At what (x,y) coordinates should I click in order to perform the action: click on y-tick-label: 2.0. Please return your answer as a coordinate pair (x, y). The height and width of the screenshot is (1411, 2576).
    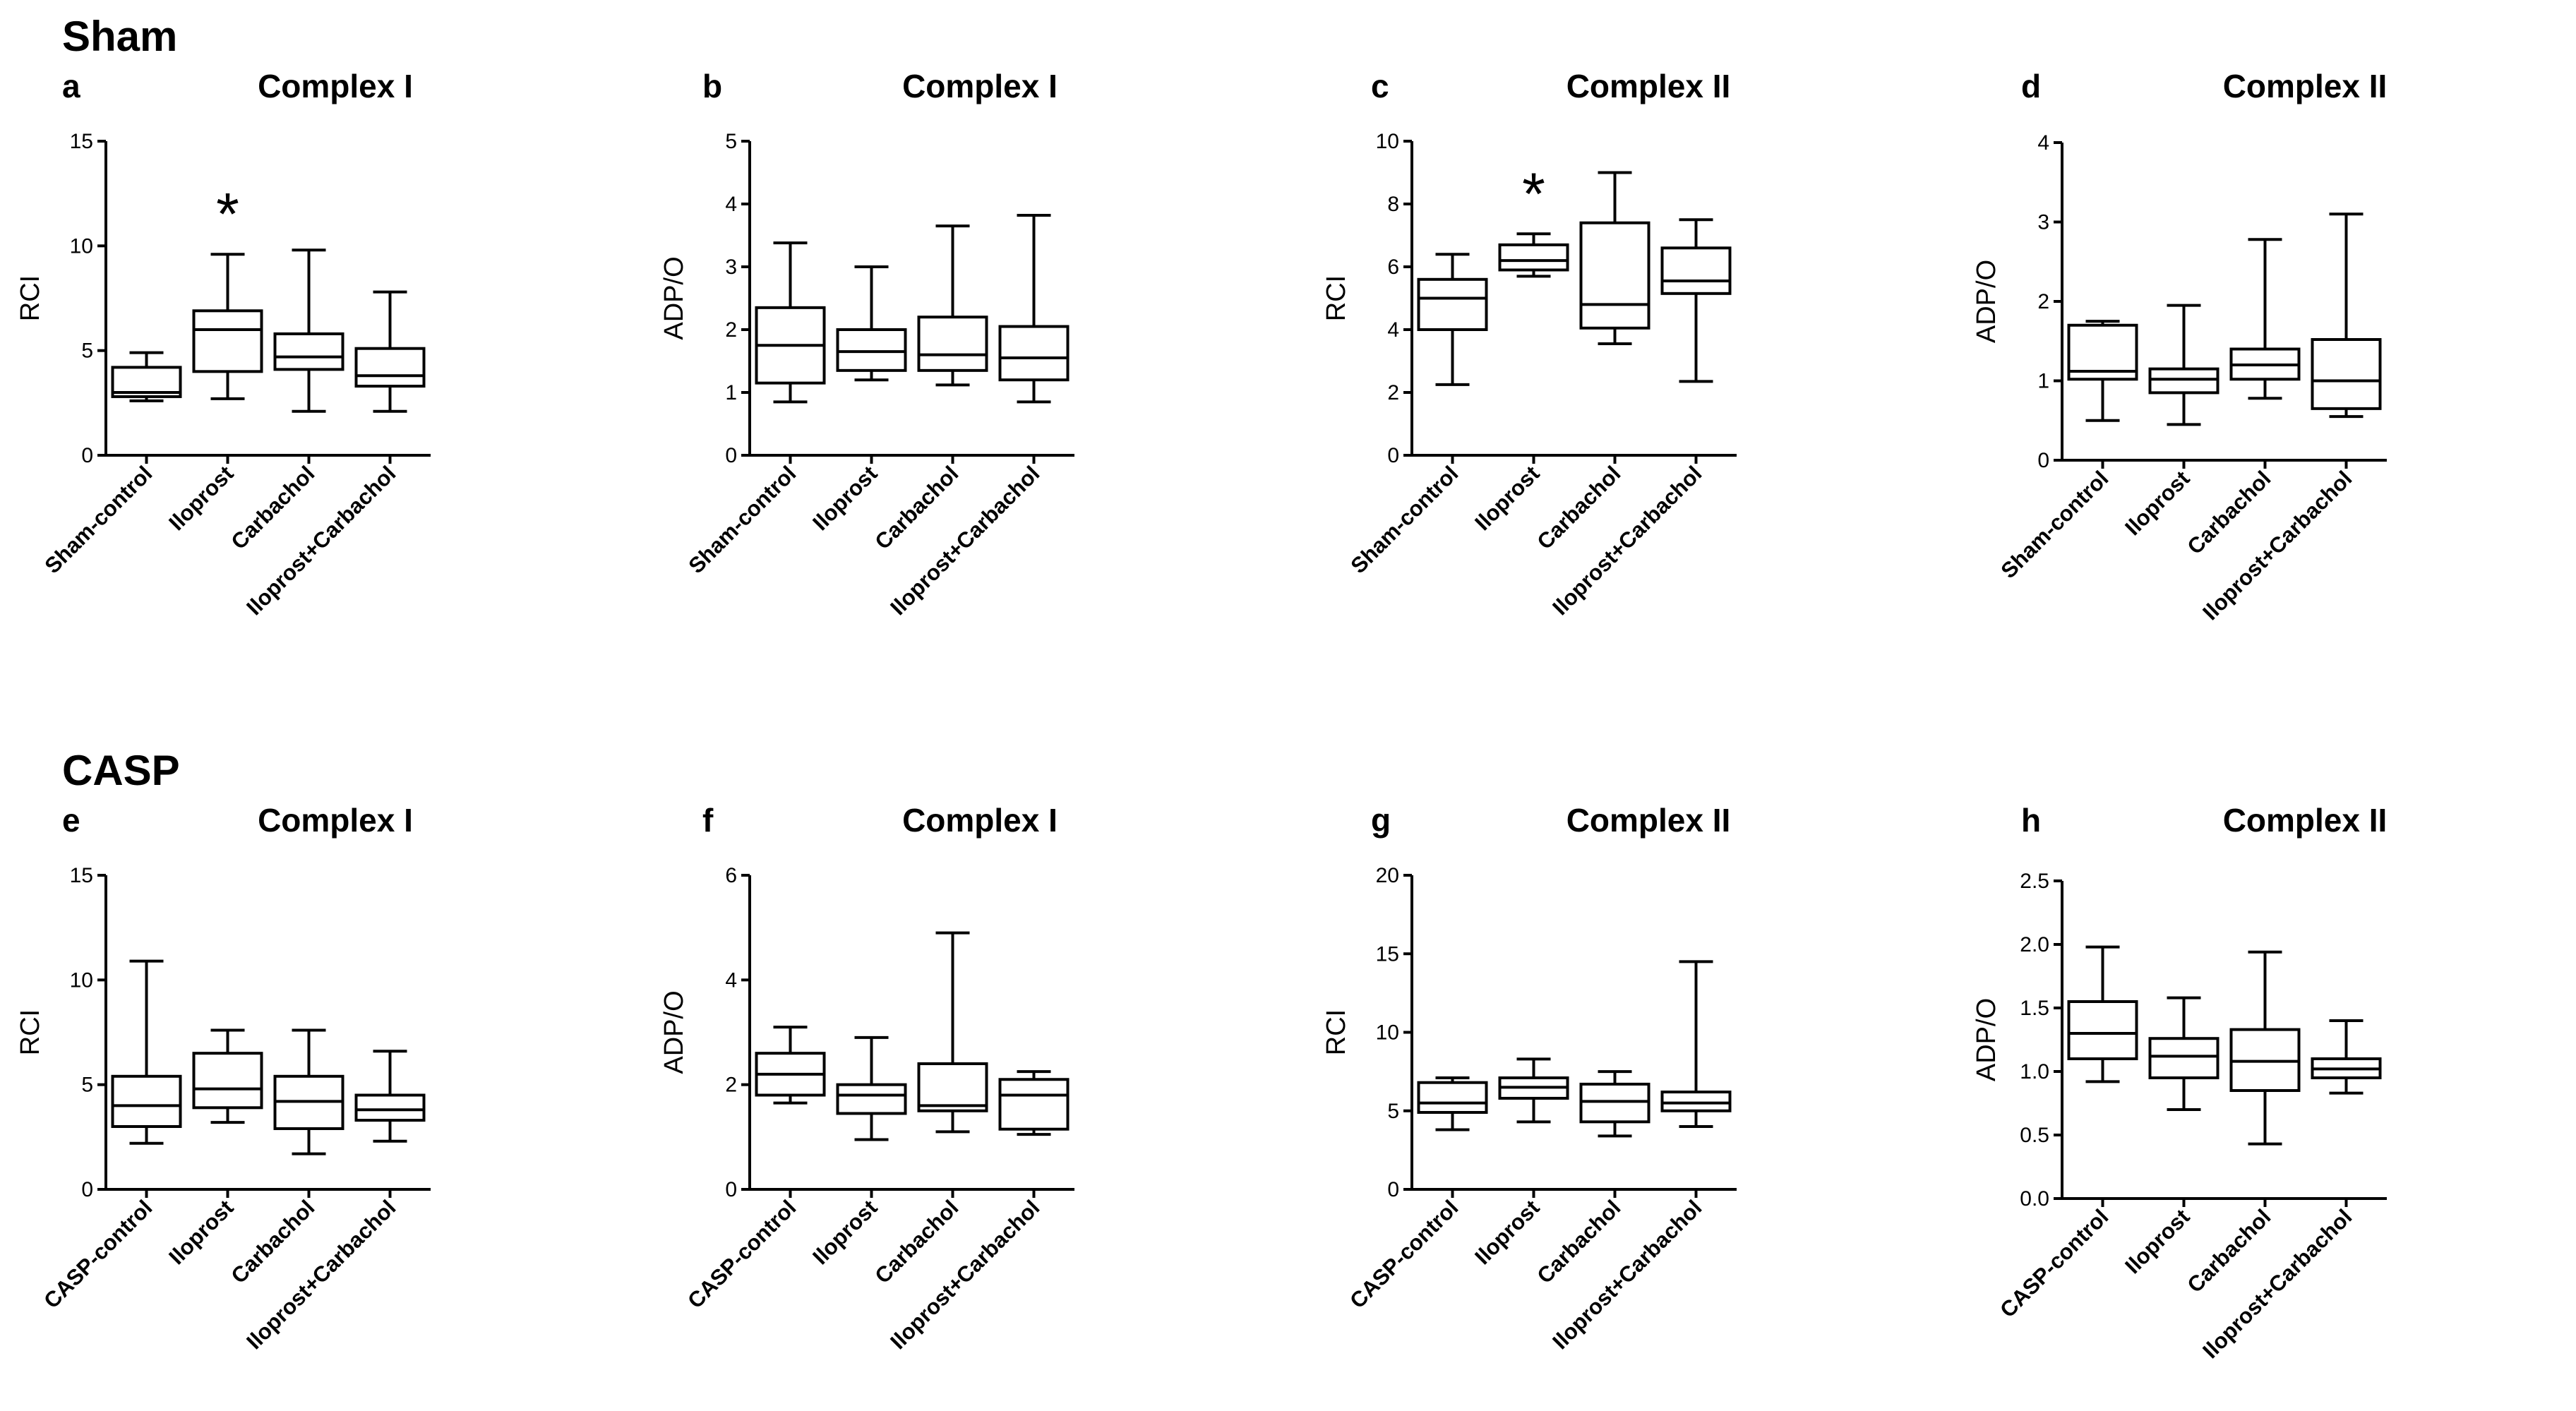
    Looking at the image, I should click on (2034, 944).